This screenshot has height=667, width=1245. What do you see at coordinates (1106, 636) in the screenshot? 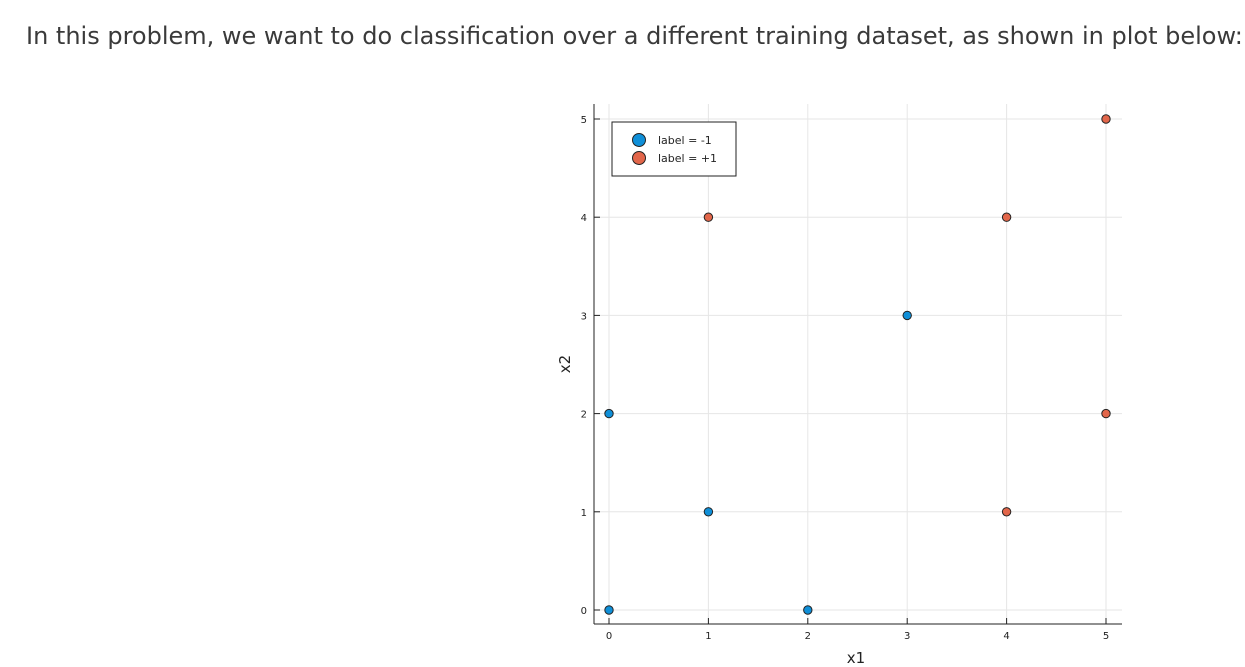
I see `x-tick-label: 5` at bounding box center [1106, 636].